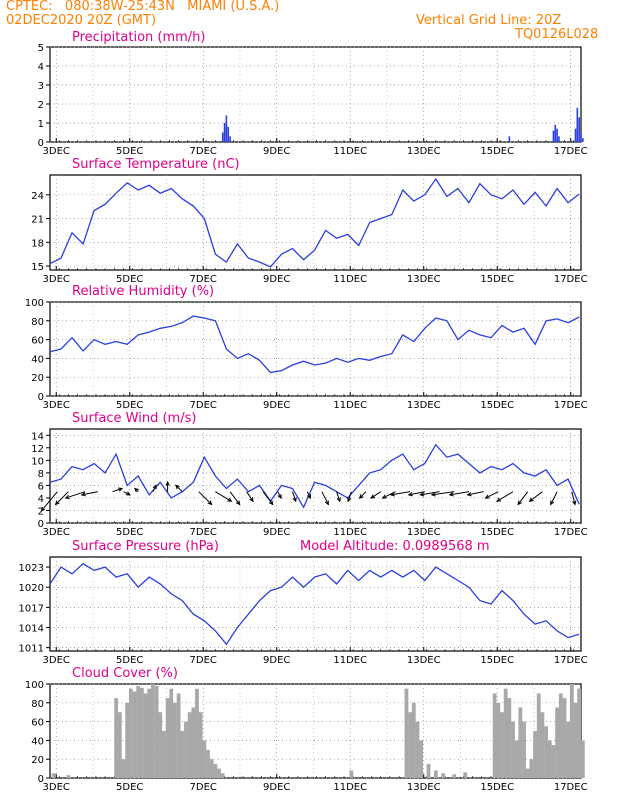 This screenshot has height=800, width=618. Describe the element at coordinates (350, 279) in the screenshot. I see `temperature-xtick-label: 11DEC` at that location.